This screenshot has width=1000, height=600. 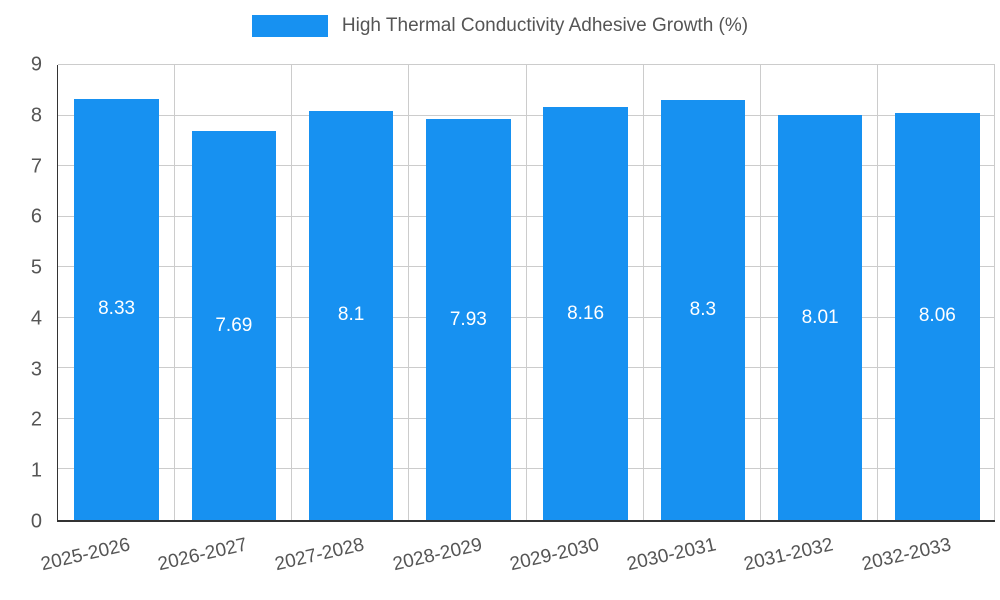 I want to click on bar-value-label: 7.69, so click(x=234, y=325).